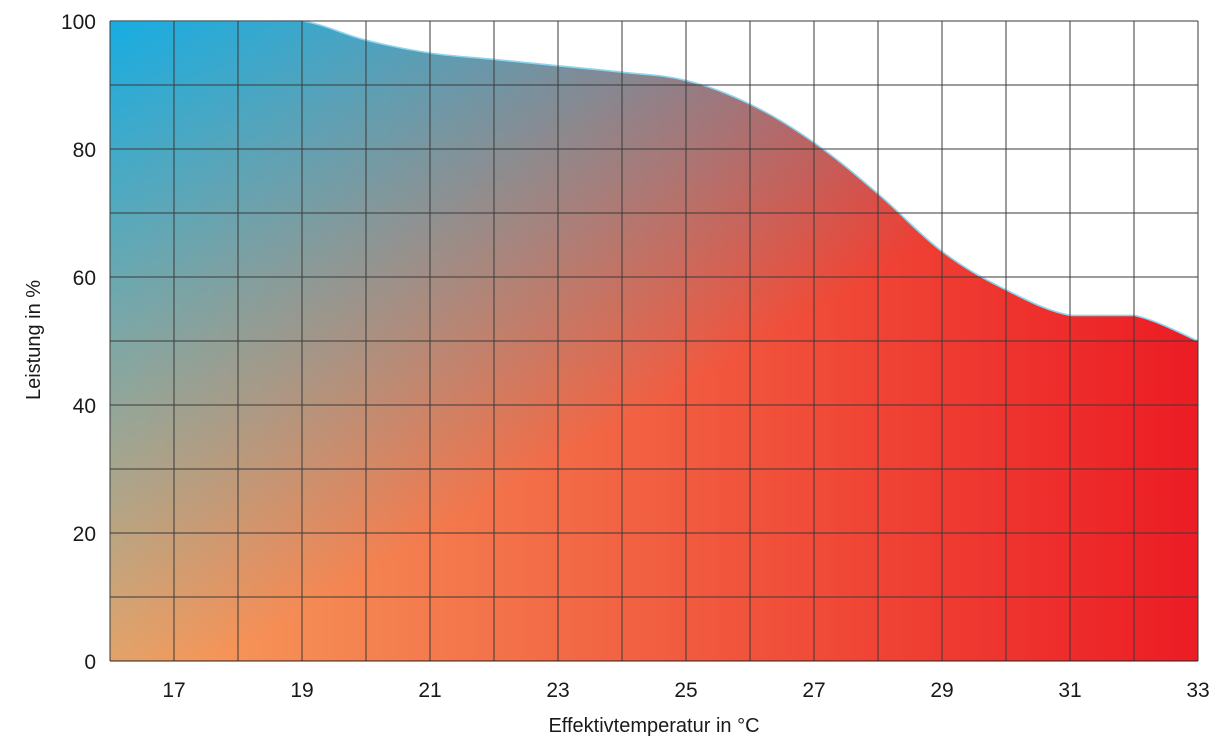 The width and height of the screenshot is (1217, 740). Describe the element at coordinates (1197, 690) in the screenshot. I see `x-tick-label: 33` at that location.